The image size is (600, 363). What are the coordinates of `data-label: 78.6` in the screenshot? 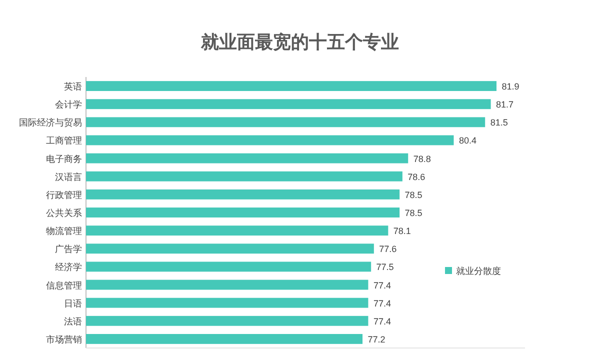 It's located at (417, 177).